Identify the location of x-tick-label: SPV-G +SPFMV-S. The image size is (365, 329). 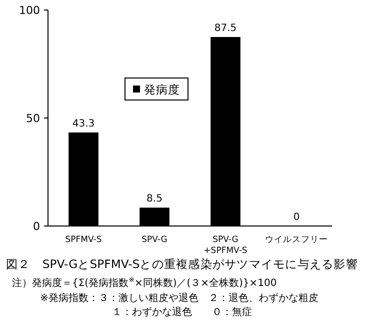
(226, 245).